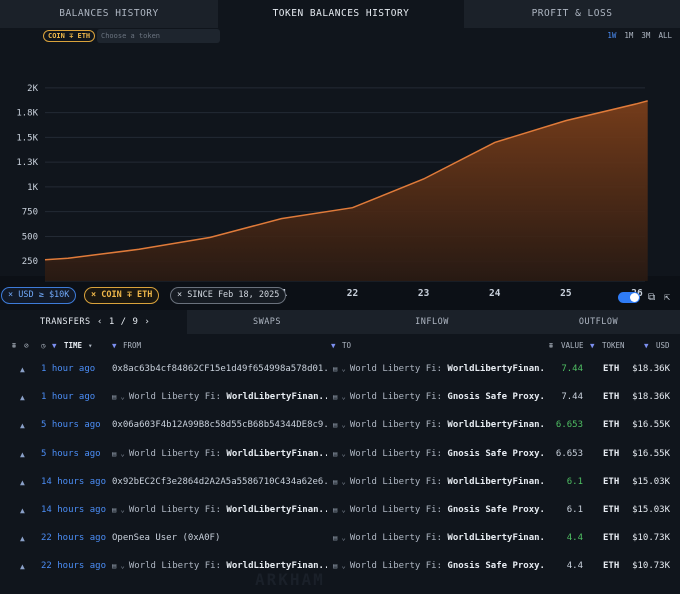 This screenshot has height=594, width=680. I want to click on to-header: TO, so click(347, 345).